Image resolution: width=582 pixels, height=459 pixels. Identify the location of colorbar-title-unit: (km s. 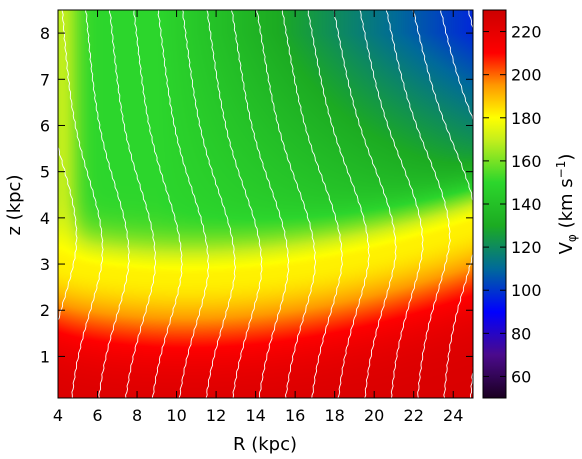
(566, 206).